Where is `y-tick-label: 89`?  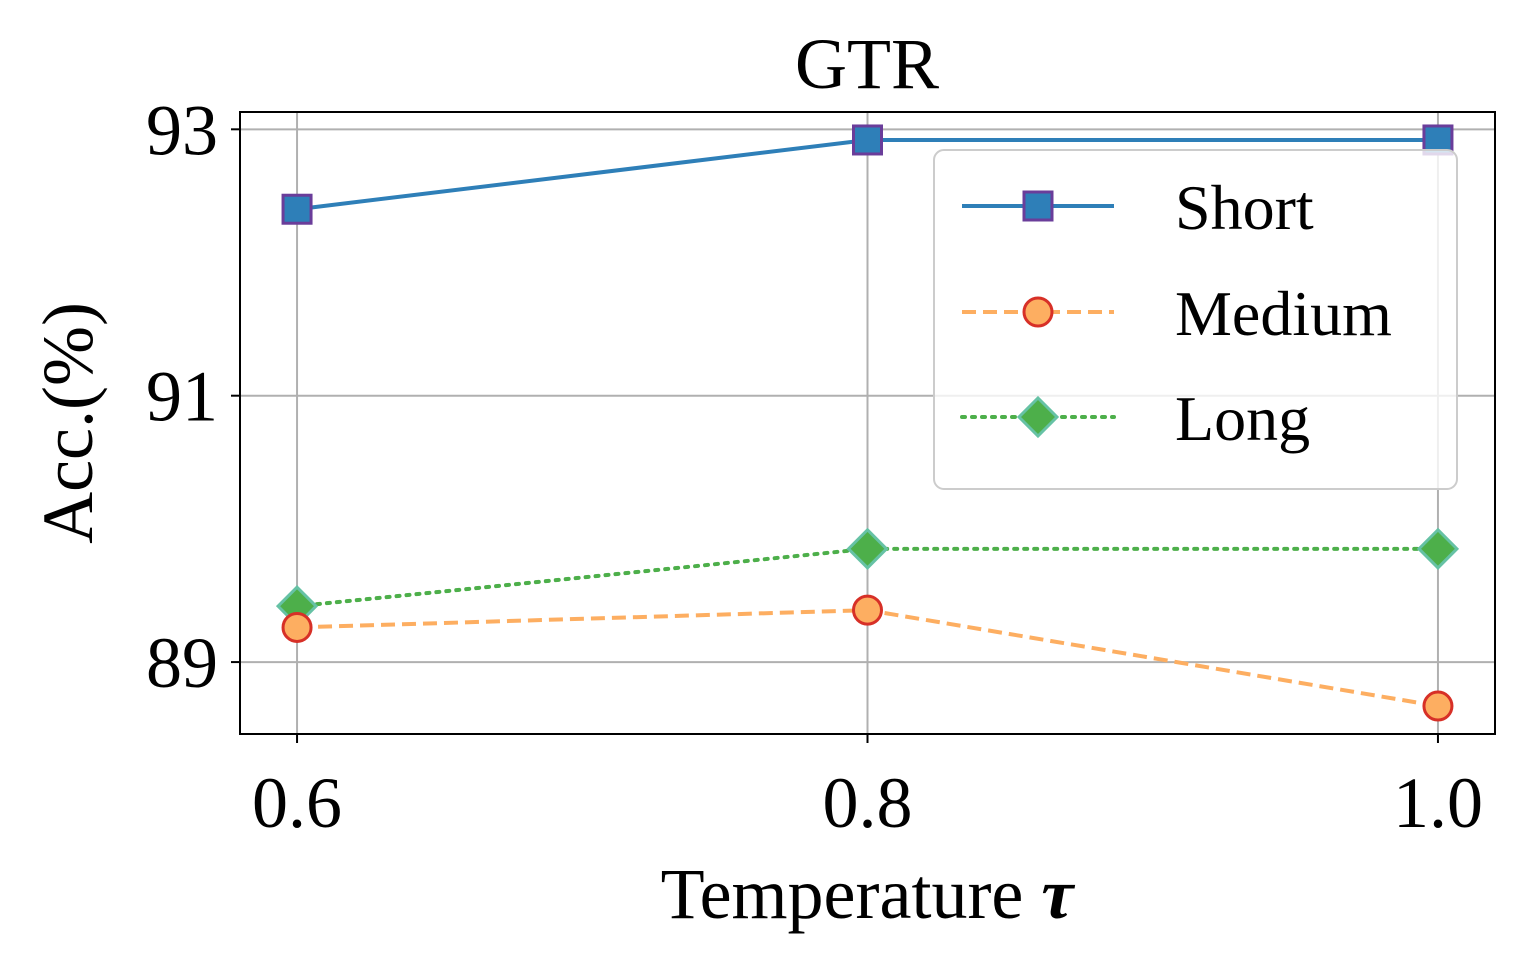 y-tick-label: 89 is located at coordinates (182, 663).